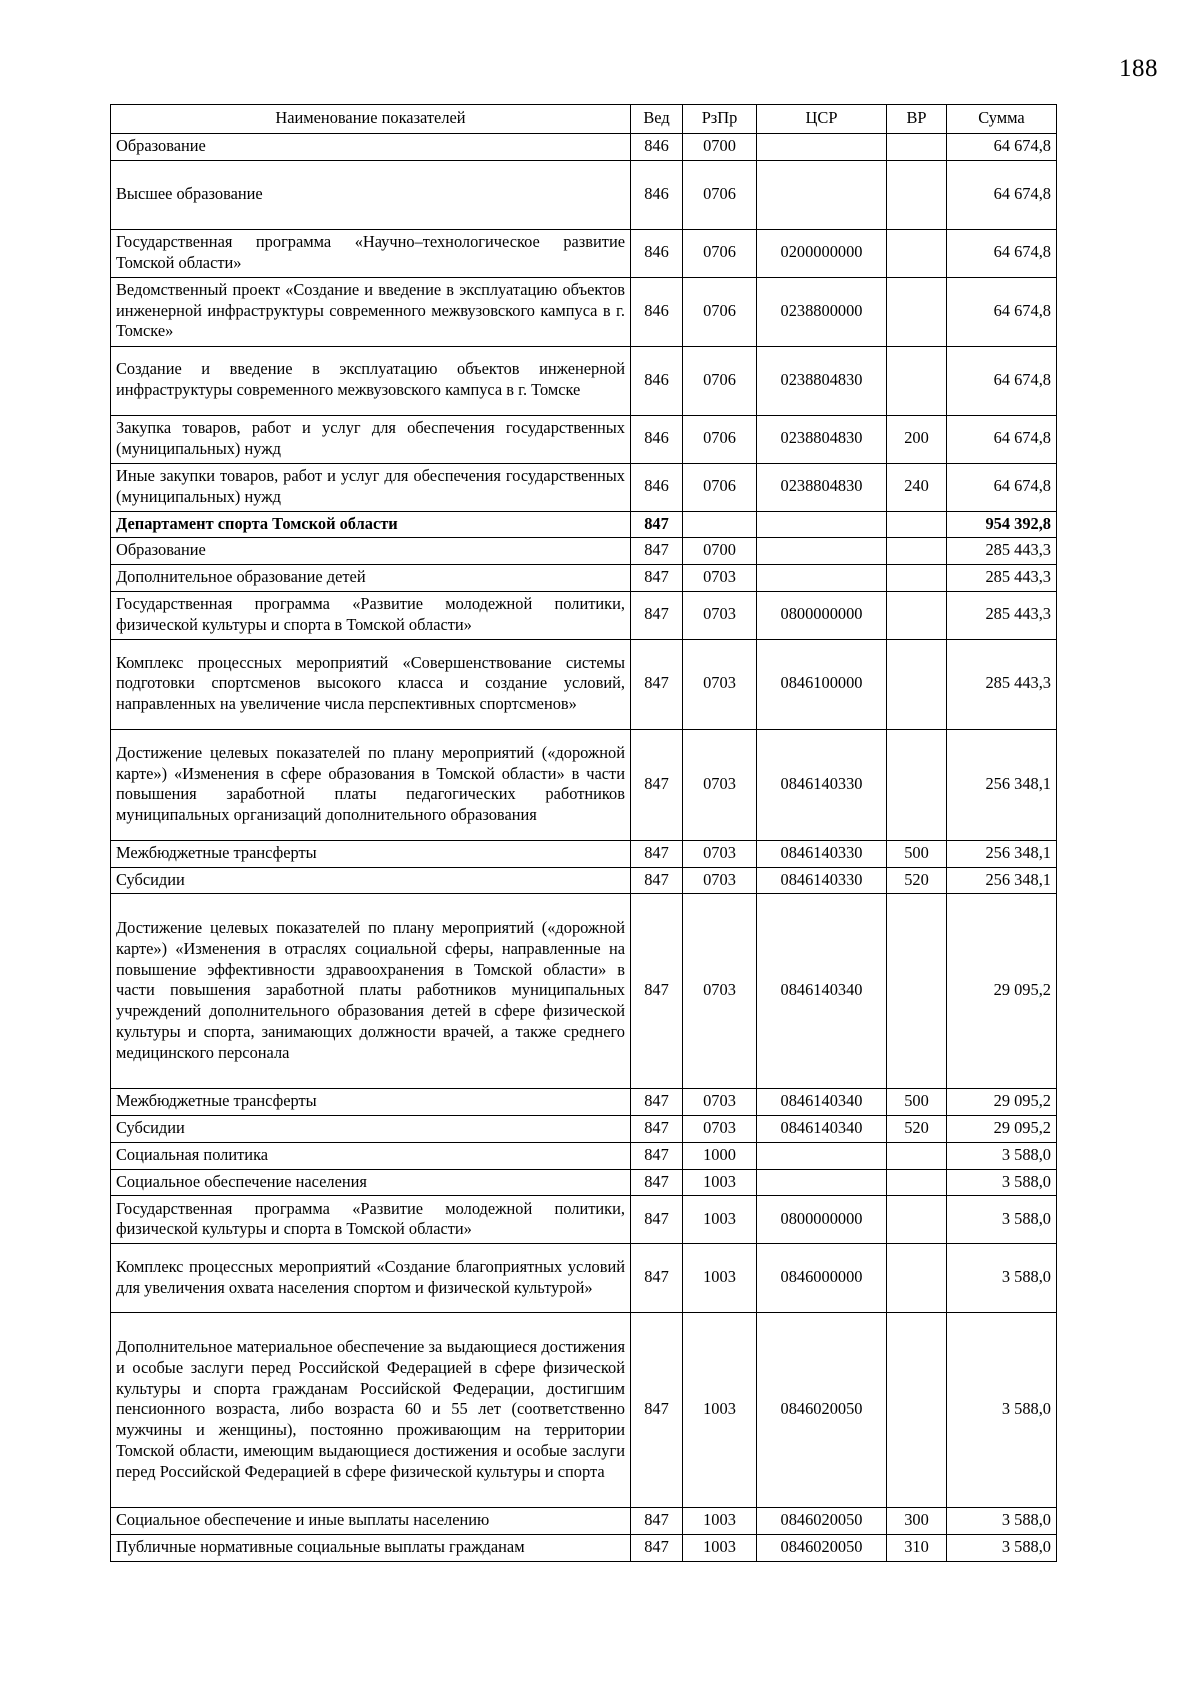  Describe the element at coordinates (656, 119) in the screenshot. I see `column-header-ved: Вед` at that location.